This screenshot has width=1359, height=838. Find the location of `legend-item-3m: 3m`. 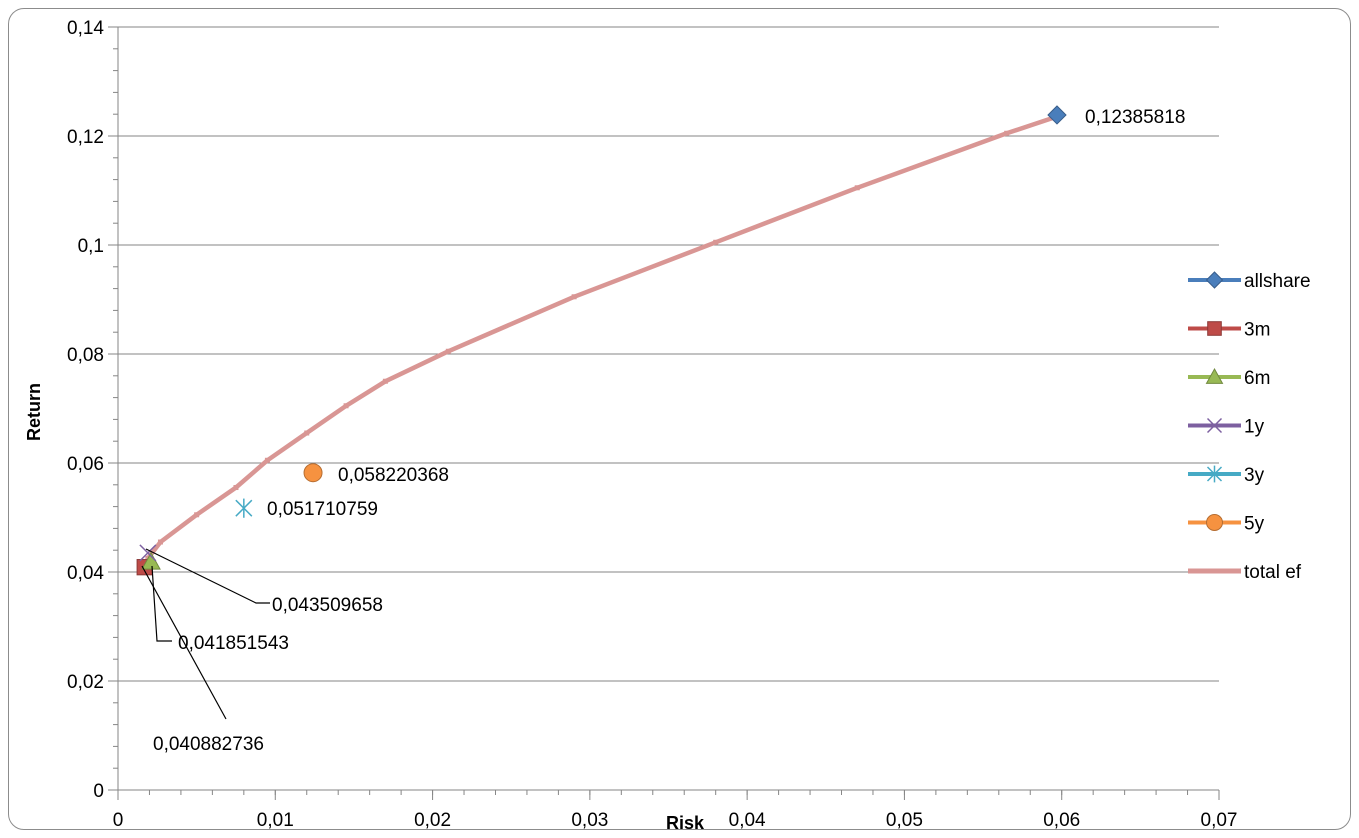

legend-item-3m: 3m is located at coordinates (1229, 330).